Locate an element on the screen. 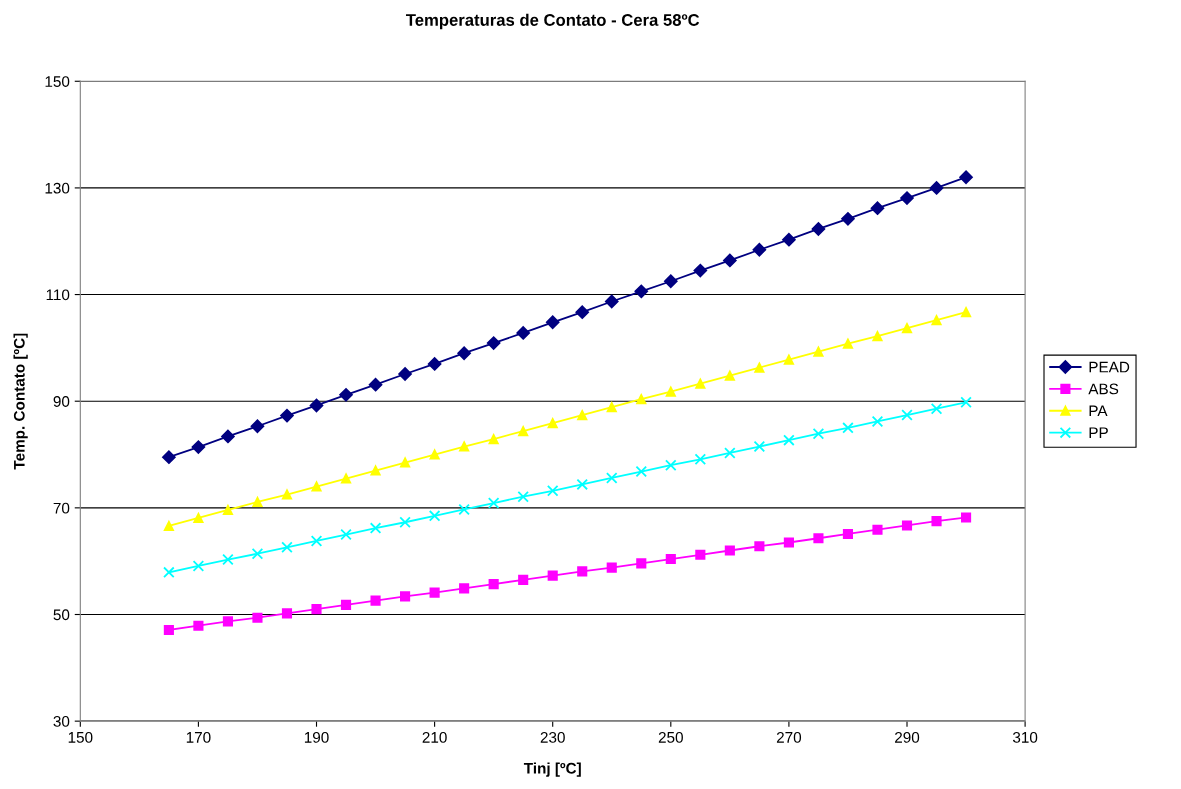  x-tick-label: 310 is located at coordinates (1025, 737).